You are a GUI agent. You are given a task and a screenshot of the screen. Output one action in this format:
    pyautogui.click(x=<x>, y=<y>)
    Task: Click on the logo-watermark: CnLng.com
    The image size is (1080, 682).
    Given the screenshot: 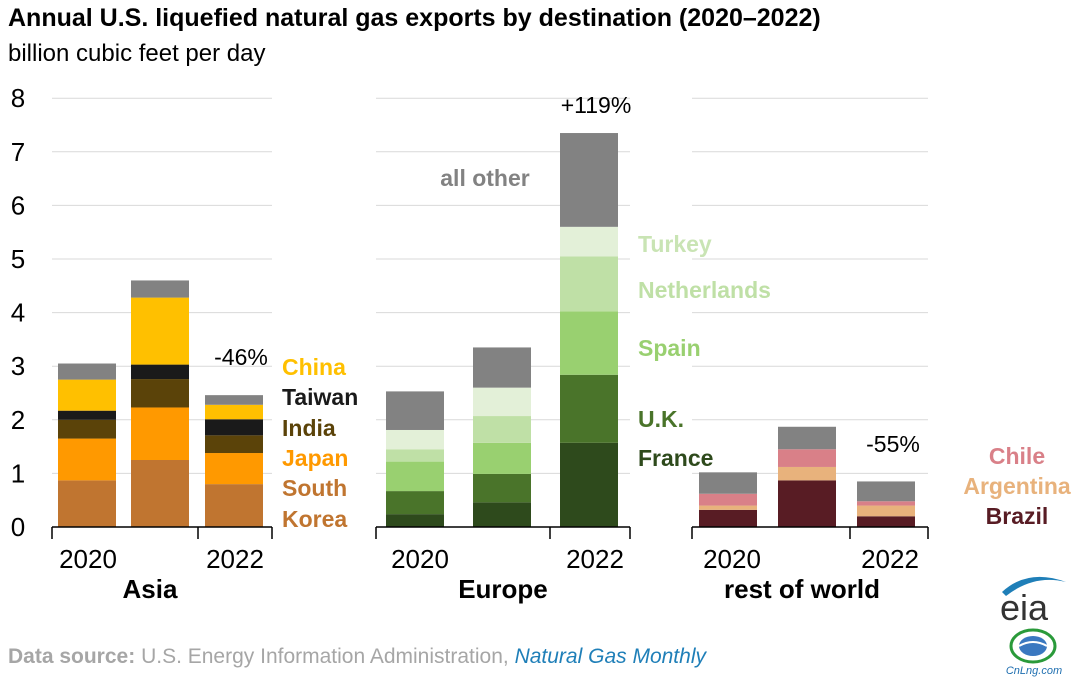 What is the action you would take?
    pyautogui.click(x=1034, y=671)
    